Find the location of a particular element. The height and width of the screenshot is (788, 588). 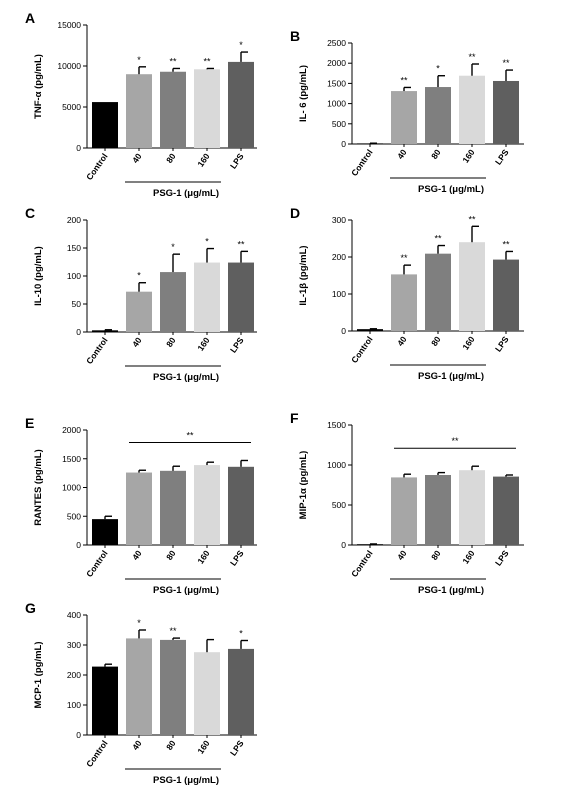

panel-letter: B is located at coordinates (295, 36).